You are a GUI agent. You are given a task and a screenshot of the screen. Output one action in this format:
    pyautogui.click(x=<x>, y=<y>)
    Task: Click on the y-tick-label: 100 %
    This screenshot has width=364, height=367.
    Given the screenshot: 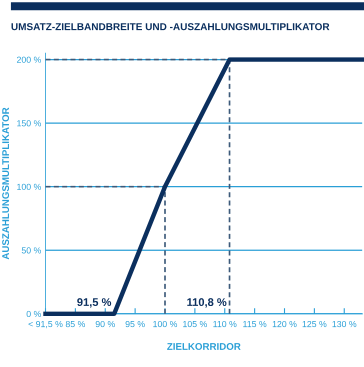 What is the action you would take?
    pyautogui.click(x=29, y=187)
    